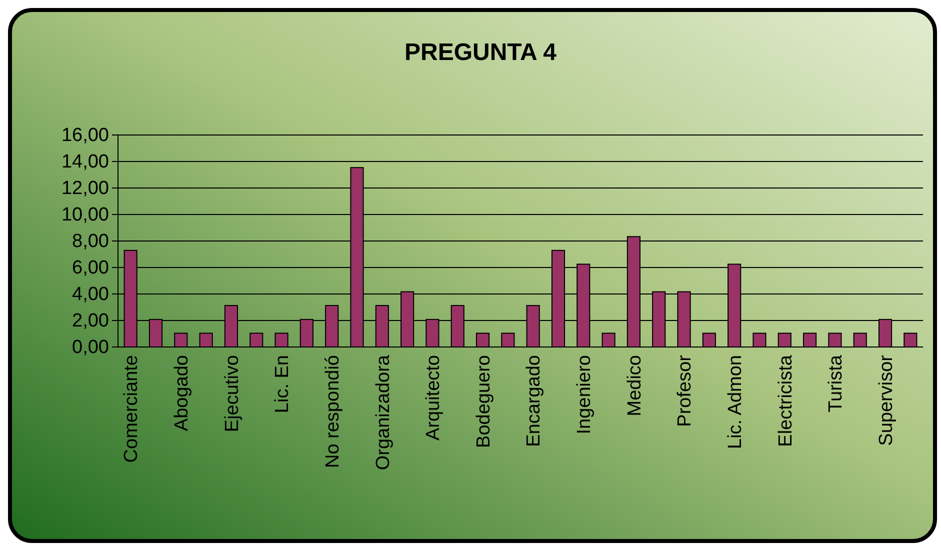  I want to click on x-tick-label: Medico, so click(635, 385).